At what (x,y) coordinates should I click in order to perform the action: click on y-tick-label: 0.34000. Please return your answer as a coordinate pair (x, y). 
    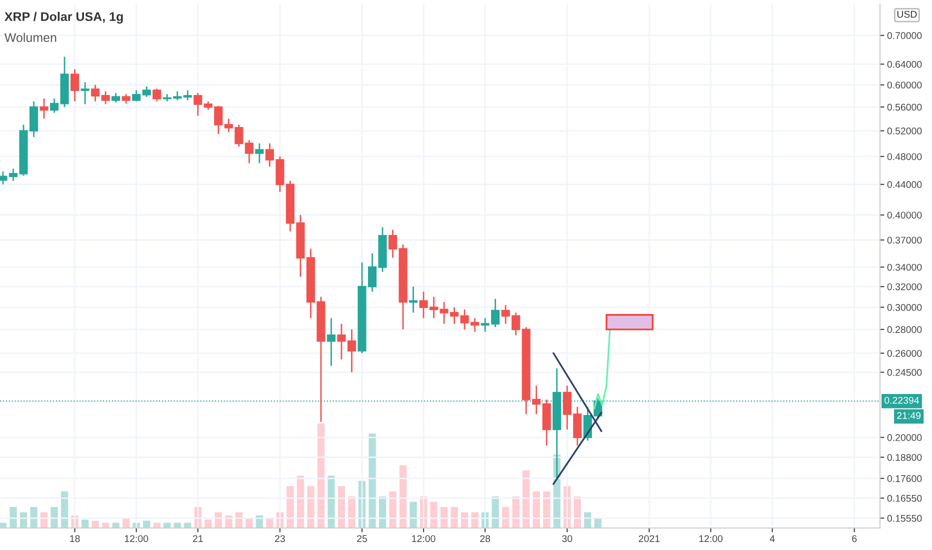
    Looking at the image, I should click on (904, 267).